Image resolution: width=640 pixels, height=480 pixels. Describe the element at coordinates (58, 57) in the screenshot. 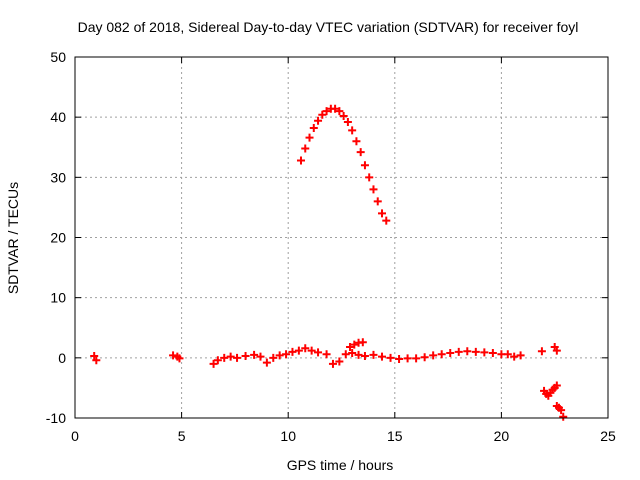

I see `y-tick-label: 50` at that location.